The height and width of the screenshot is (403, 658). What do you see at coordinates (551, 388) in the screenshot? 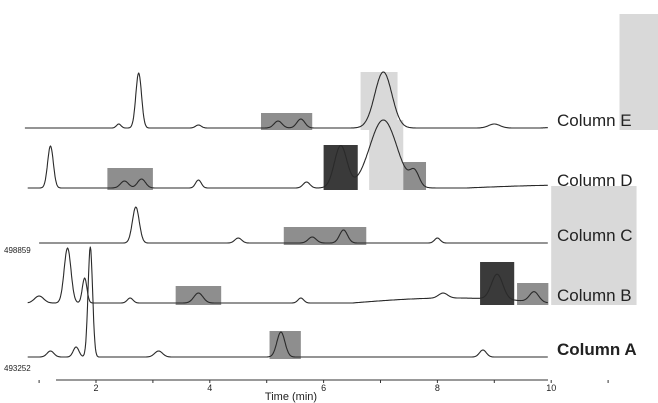
I see `x-tick-label: 10` at bounding box center [551, 388].